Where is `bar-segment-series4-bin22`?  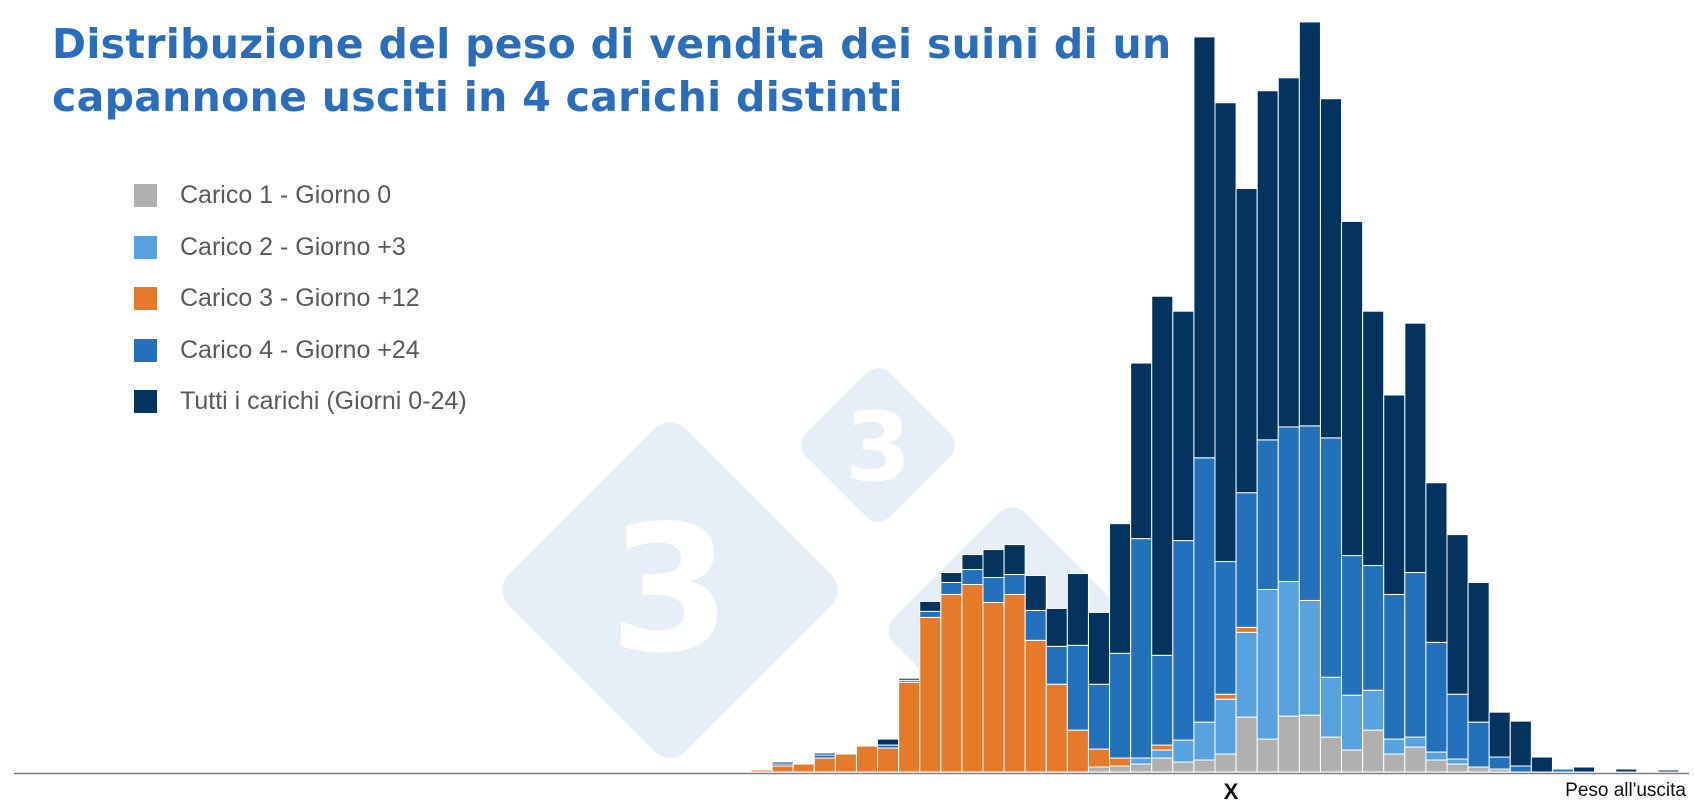
bar-segment-series4-bin22 is located at coordinates (1204, 590).